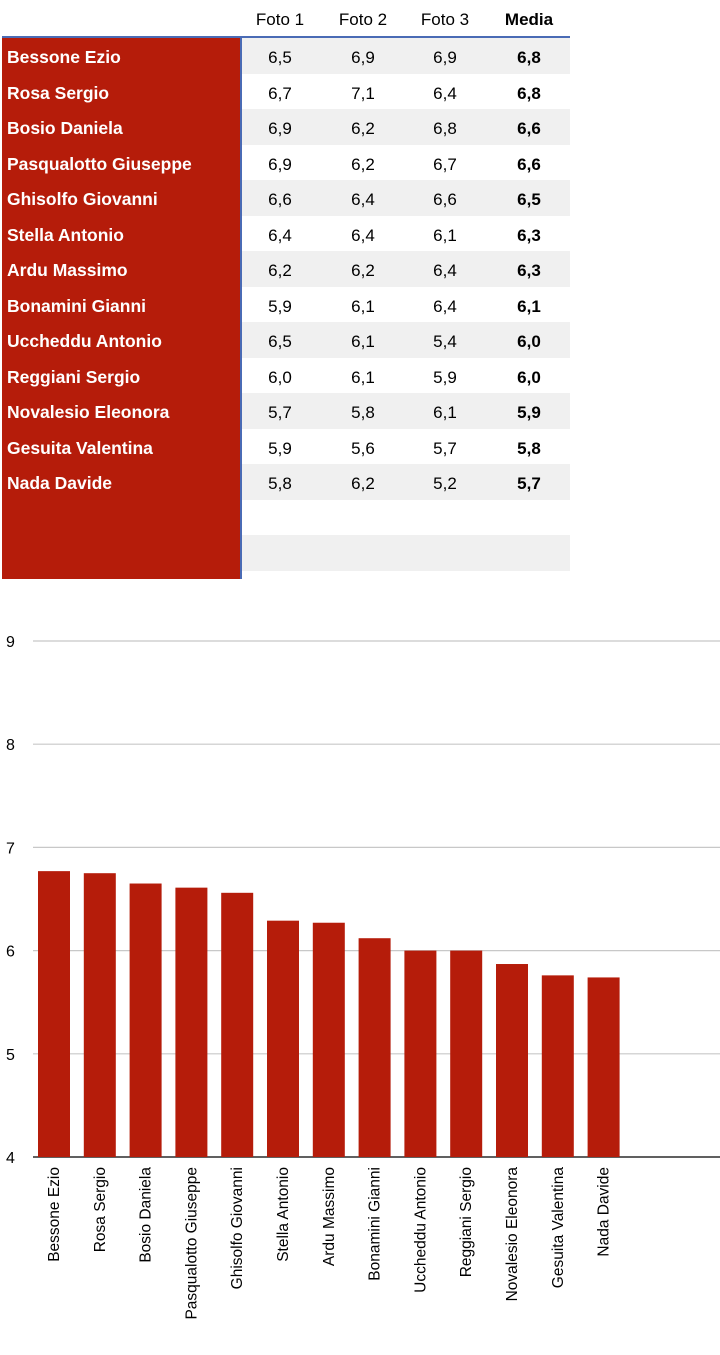 The height and width of the screenshot is (1355, 720). I want to click on table-row, so click(285, 553).